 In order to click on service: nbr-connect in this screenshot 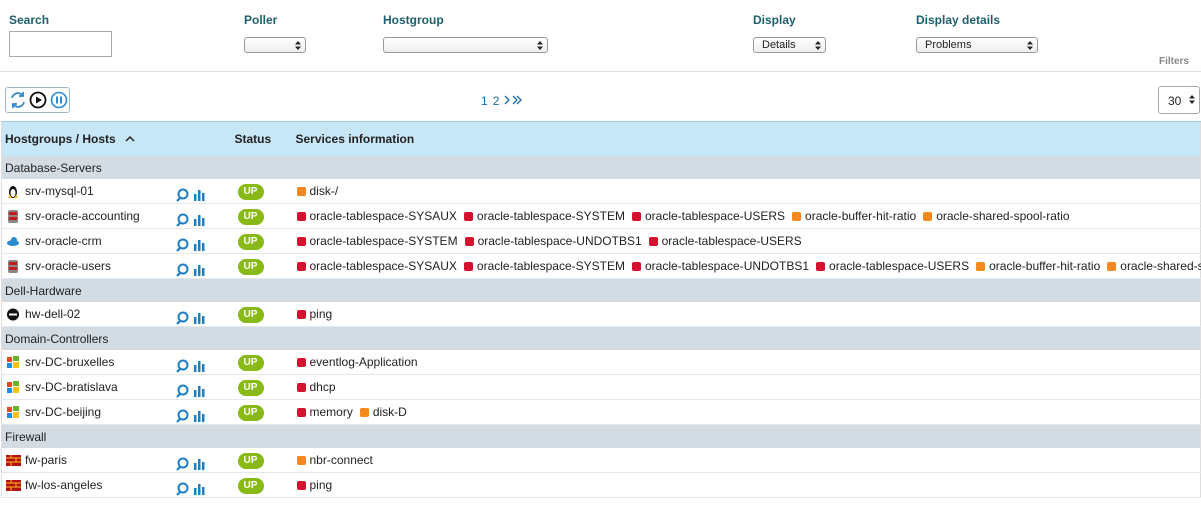, I will do `click(334, 460)`.